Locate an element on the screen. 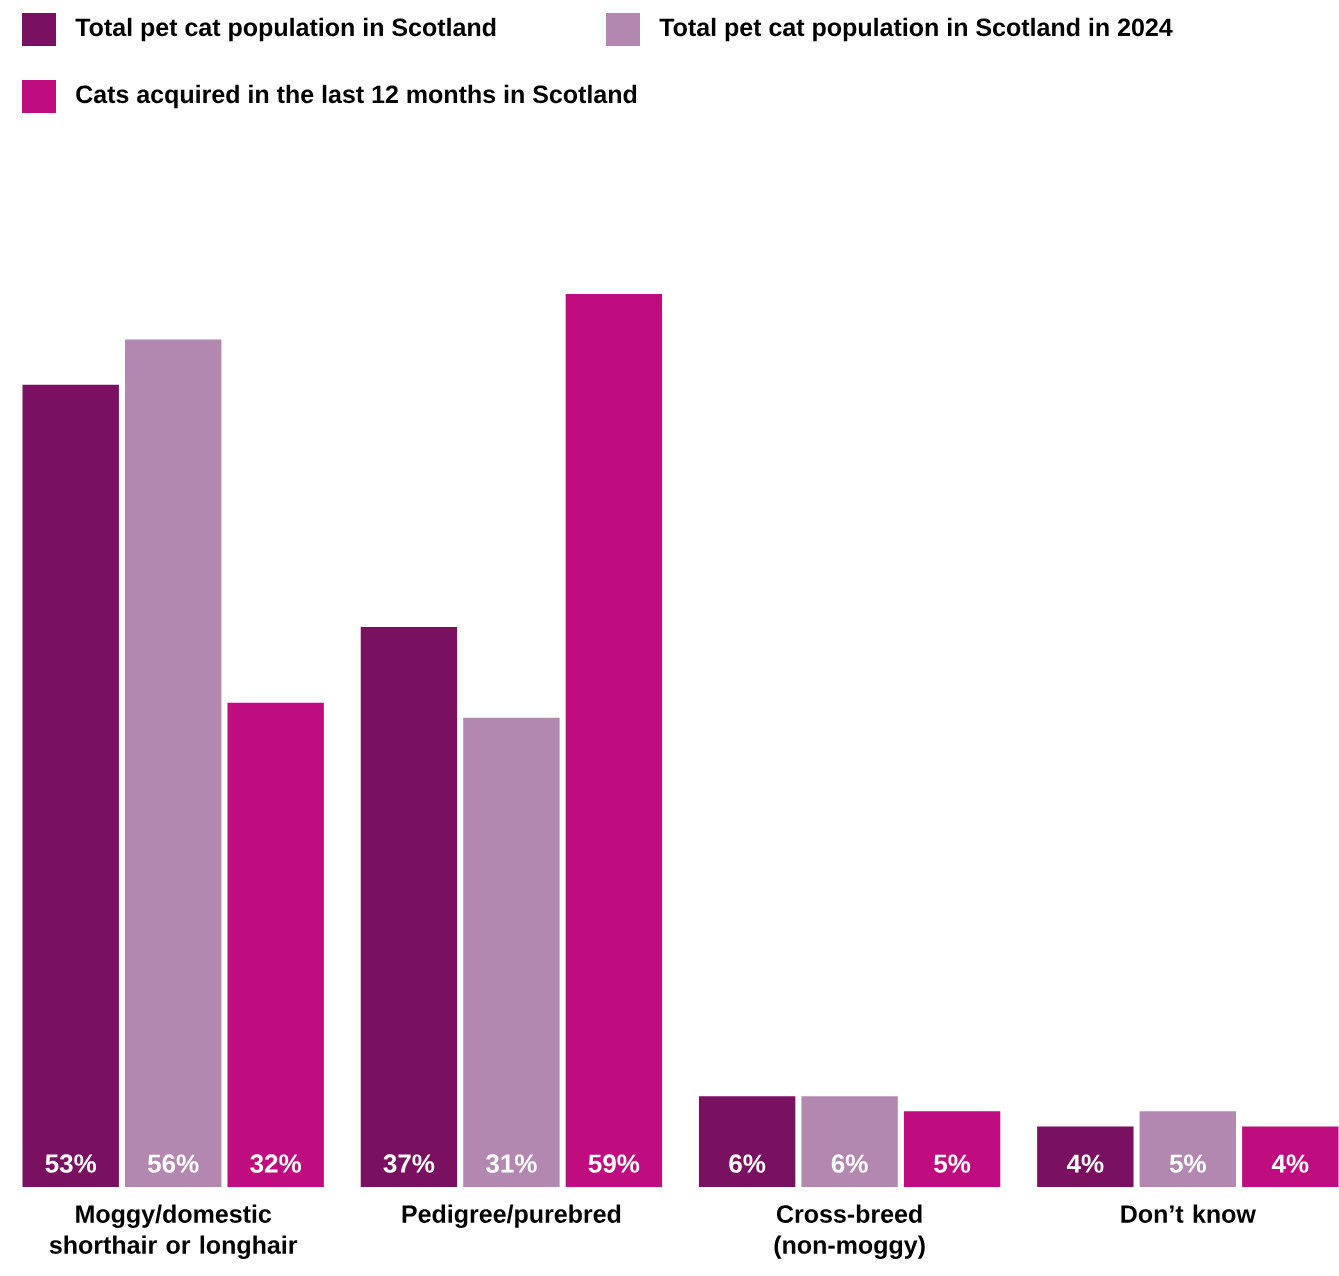 Image resolution: width=1339 pixels, height=1276 pixels. legend-label: Cats acquired in the last 12 months in Scotland is located at coordinates (356, 96).